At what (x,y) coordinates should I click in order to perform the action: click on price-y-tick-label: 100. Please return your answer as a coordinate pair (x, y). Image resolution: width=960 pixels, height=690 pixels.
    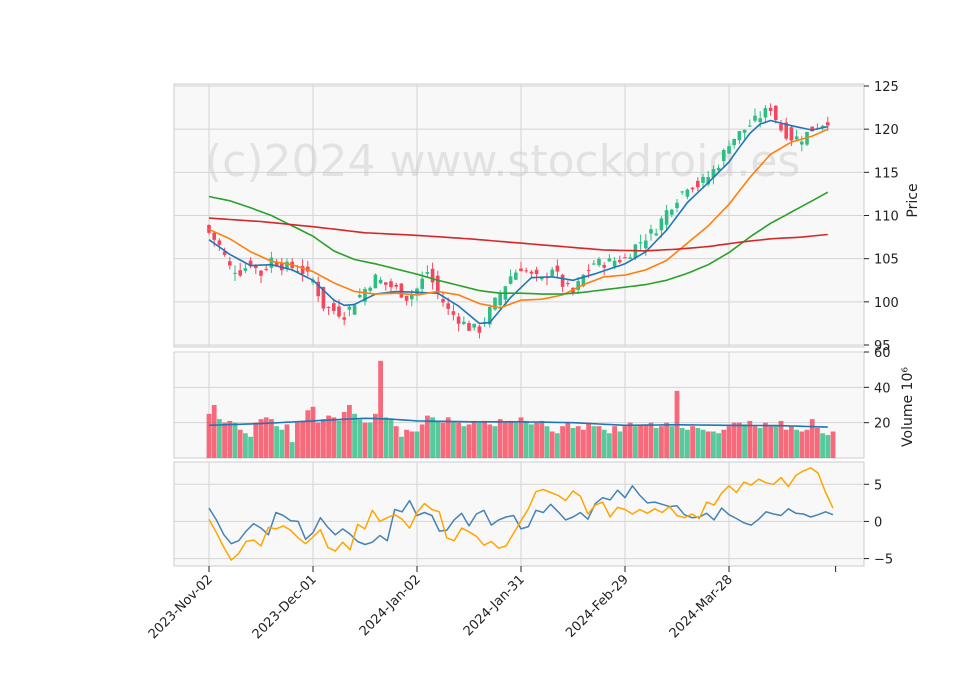
    Looking at the image, I should click on (886, 303).